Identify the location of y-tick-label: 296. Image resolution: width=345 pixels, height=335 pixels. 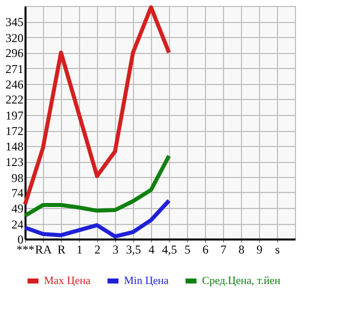
(15, 53).